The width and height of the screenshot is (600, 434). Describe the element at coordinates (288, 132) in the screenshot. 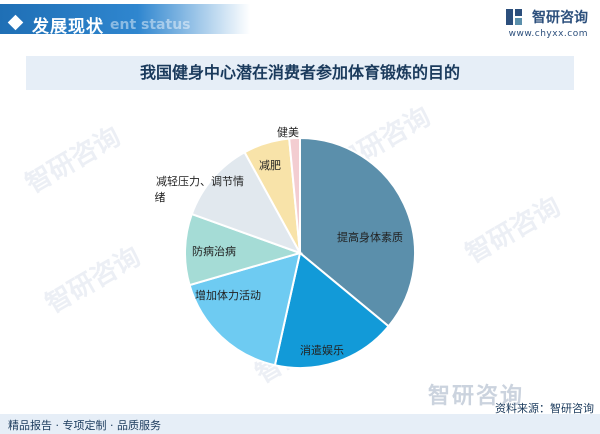

I see `pie-slice-label: 健美` at that location.